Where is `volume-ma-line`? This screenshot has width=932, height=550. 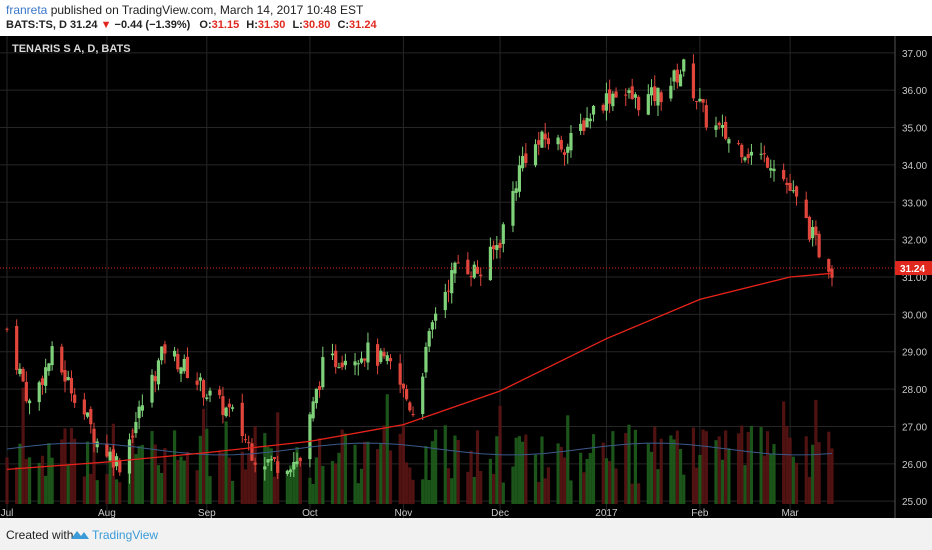
volume-ma-line is located at coordinates (419, 449).